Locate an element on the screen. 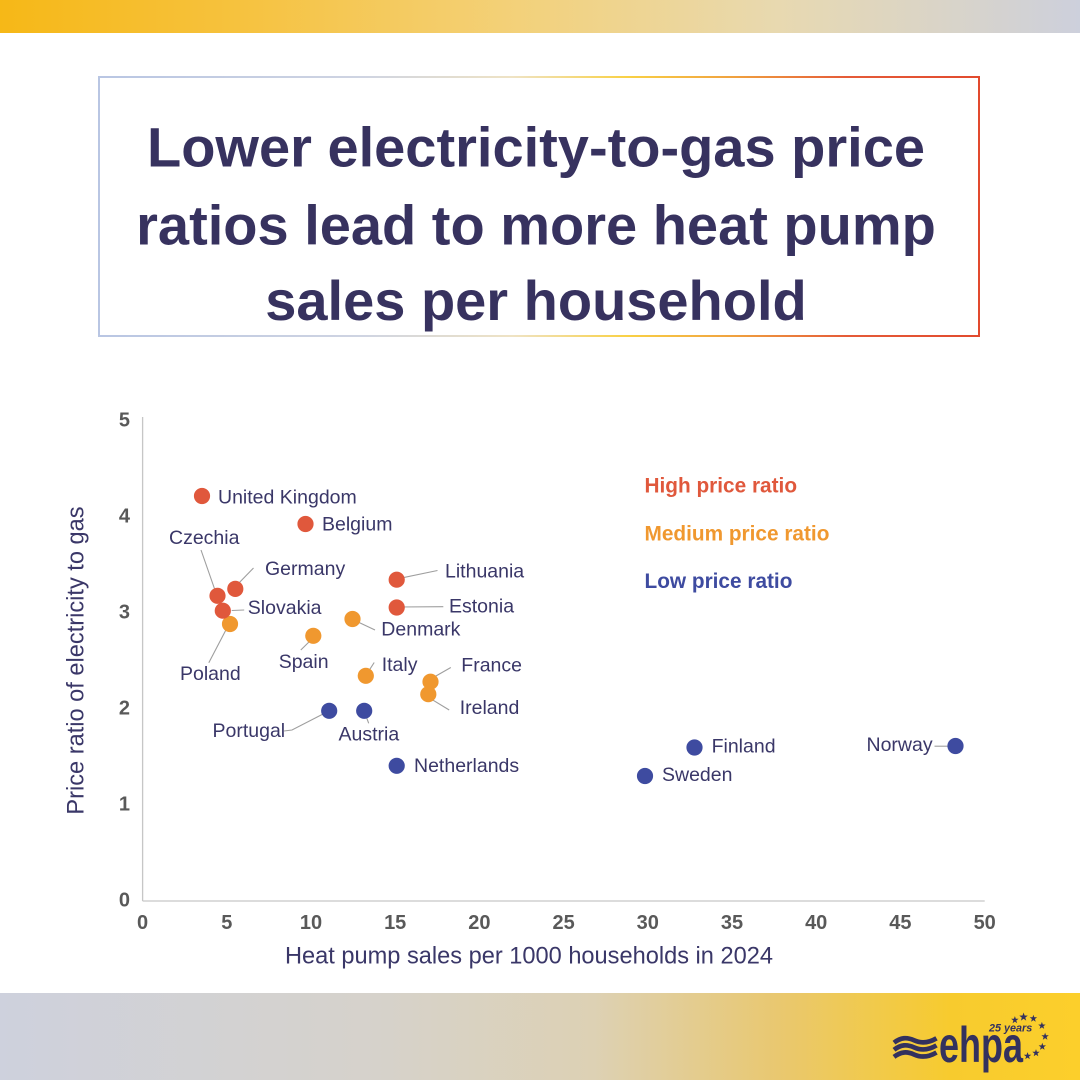  svg-text: Medium price ratio is located at coordinates (737, 534).